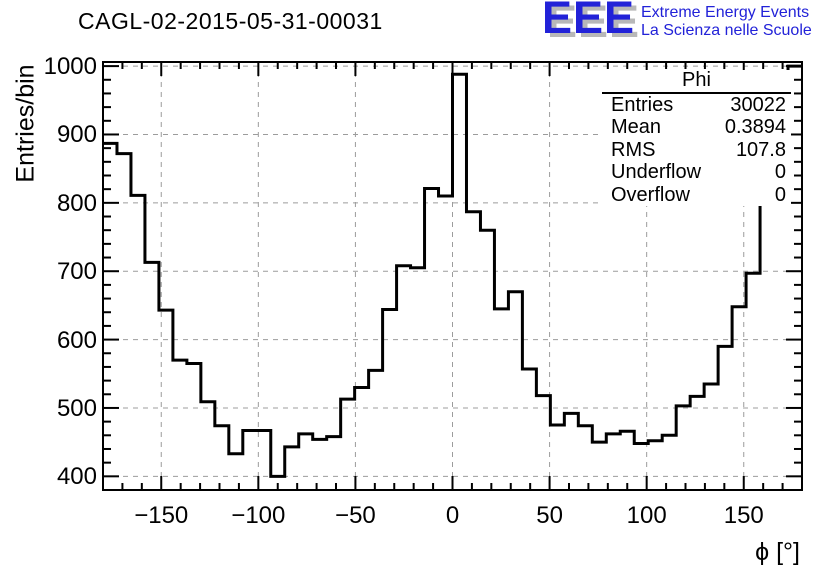  What do you see at coordinates (726, 30) in the screenshot?
I see `logo-subtitle-line2: La Scienza nelle Scuole` at bounding box center [726, 30].